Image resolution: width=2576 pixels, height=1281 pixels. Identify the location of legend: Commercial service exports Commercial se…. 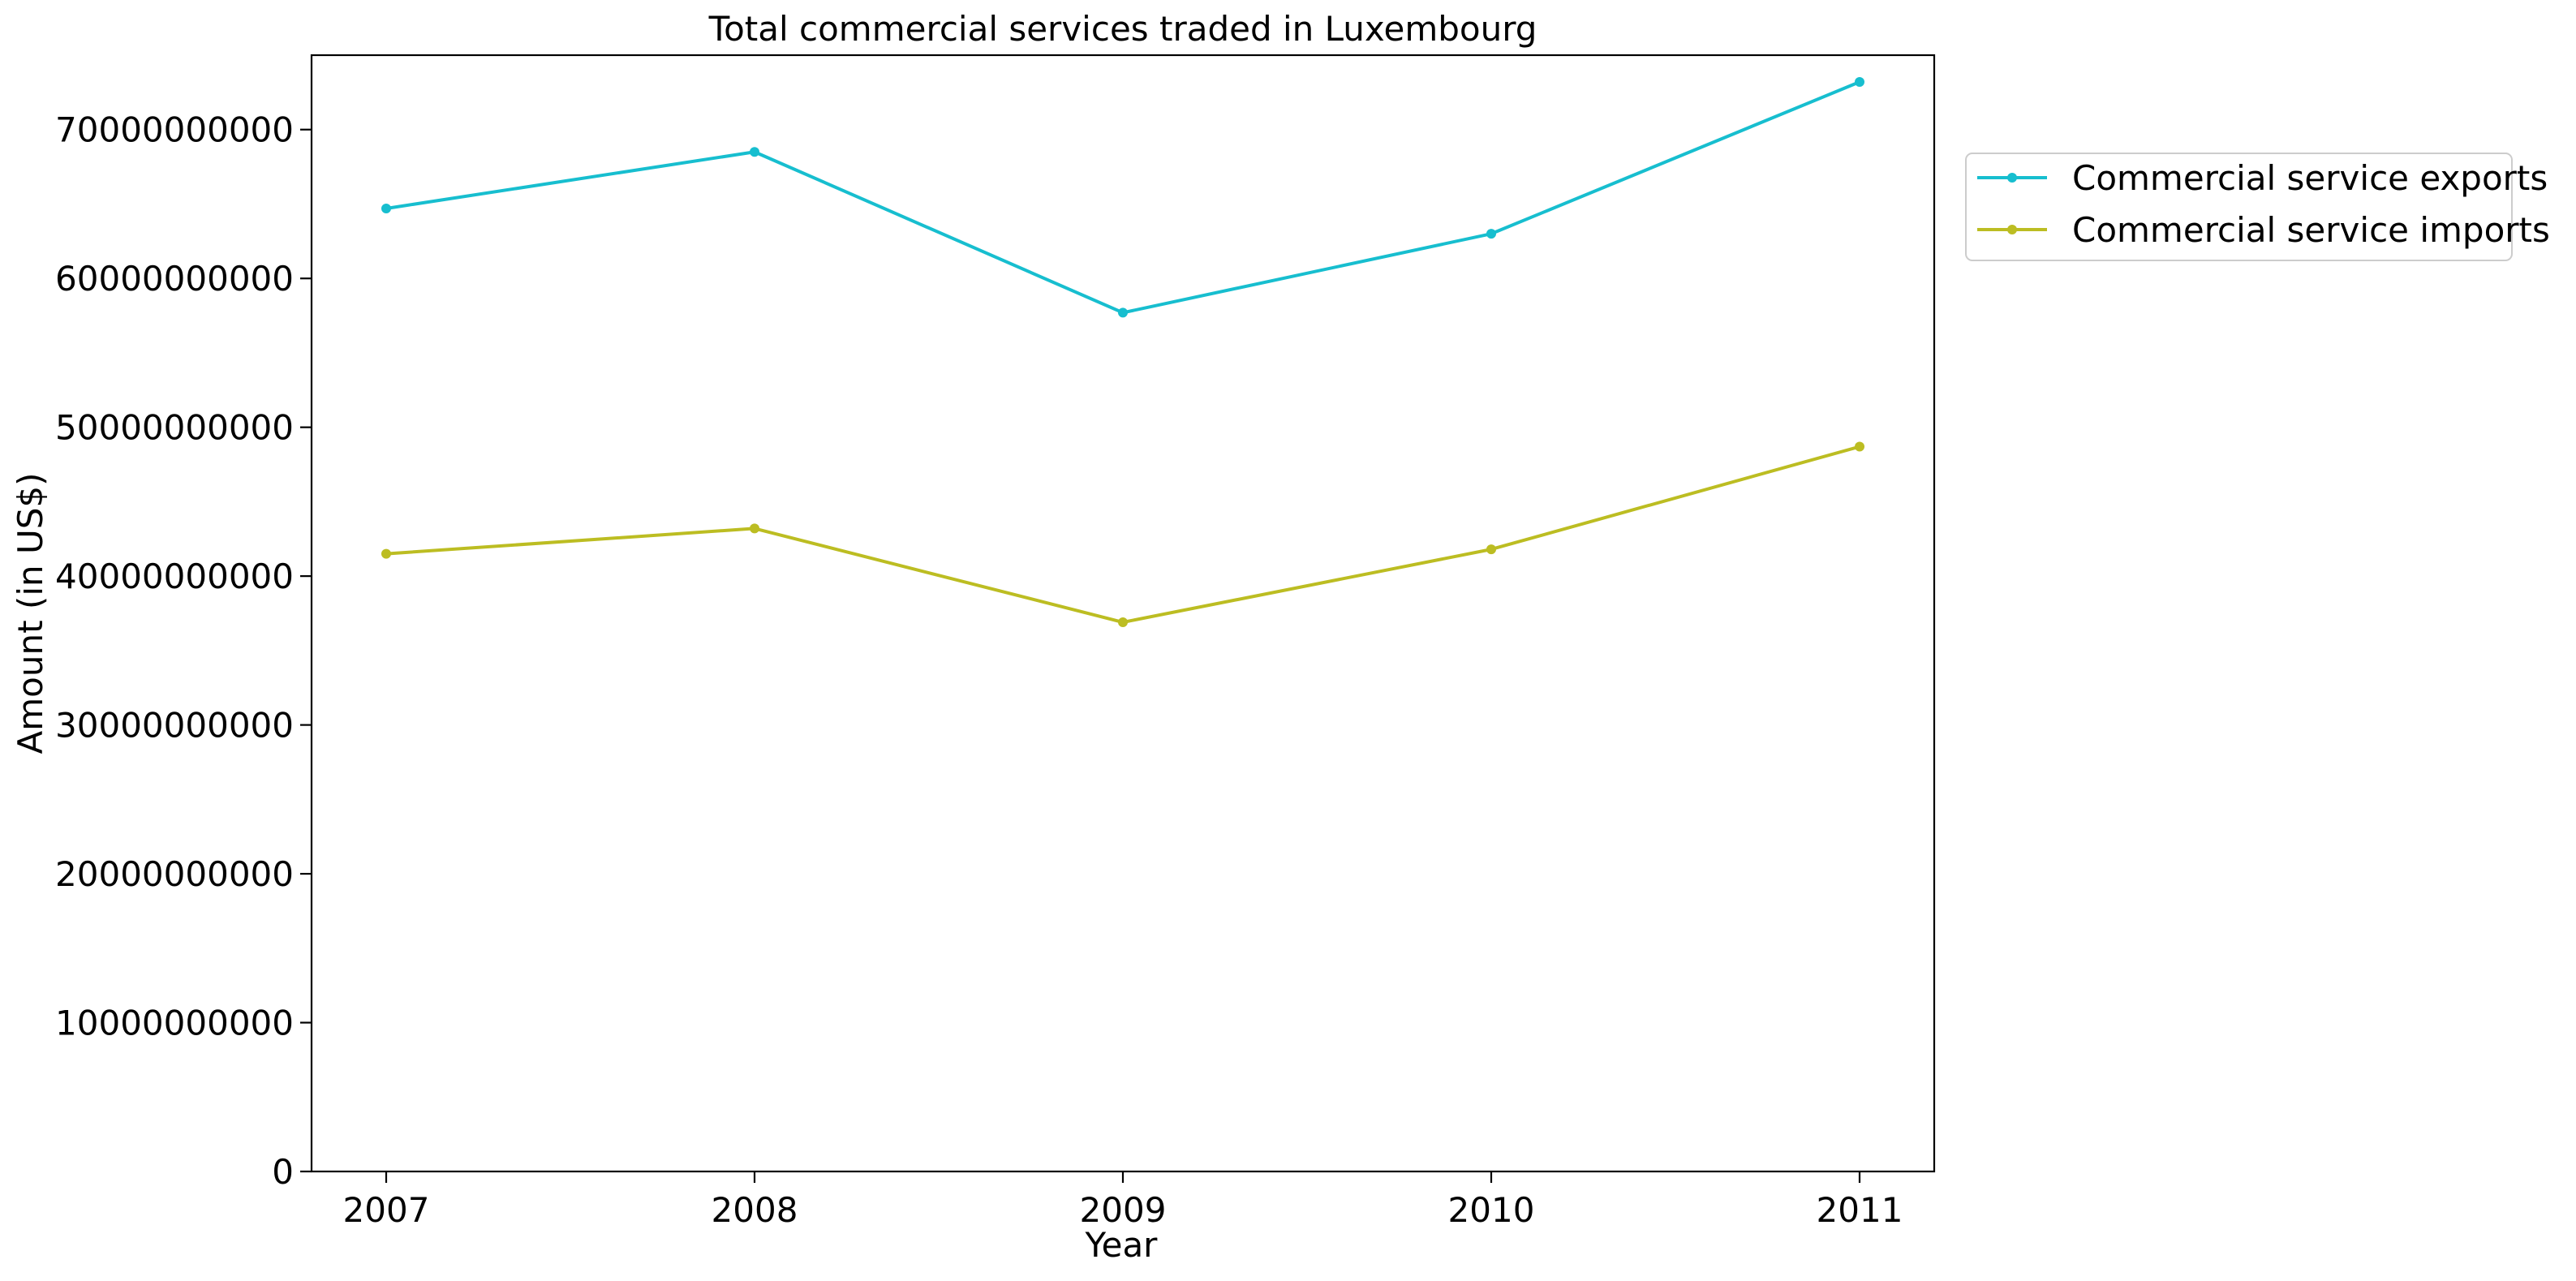
(2257, 207).